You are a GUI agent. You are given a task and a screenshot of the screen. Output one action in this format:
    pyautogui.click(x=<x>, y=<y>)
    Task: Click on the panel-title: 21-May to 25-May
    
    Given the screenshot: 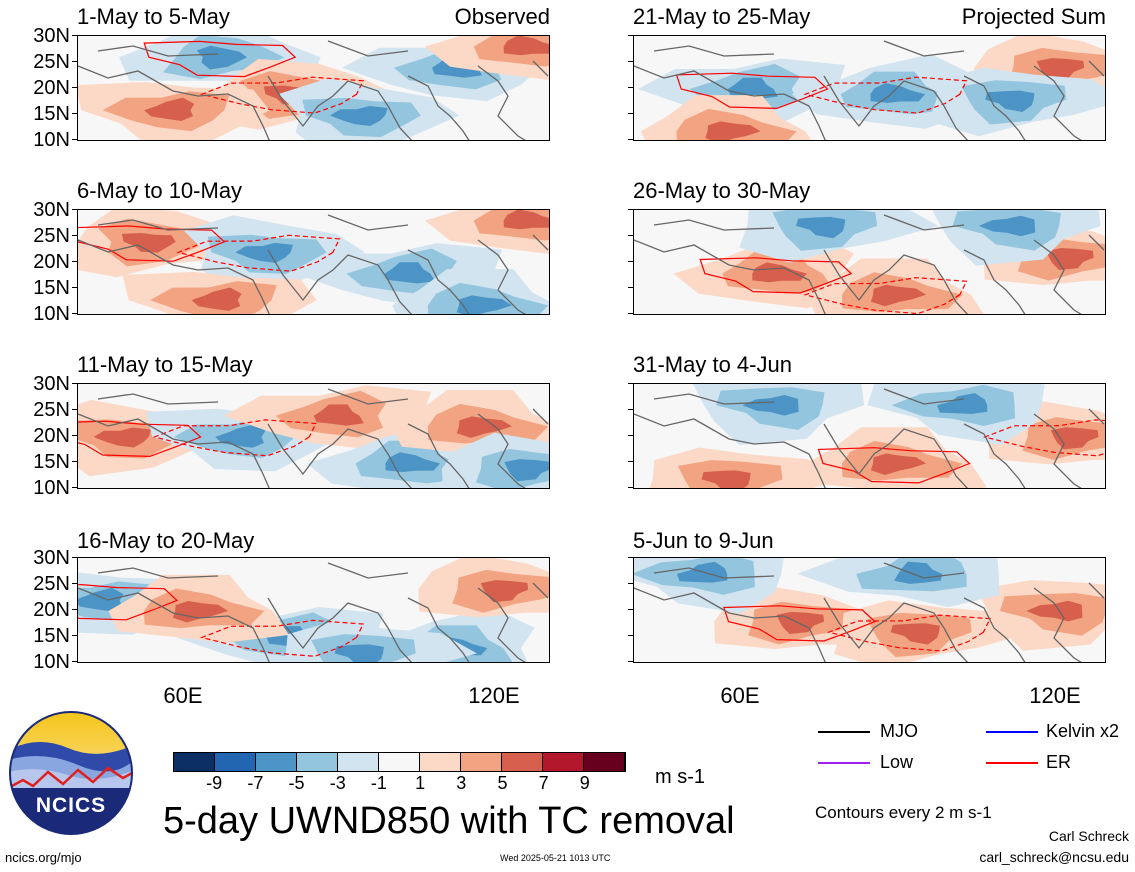 What is the action you would take?
    pyautogui.click(x=722, y=16)
    